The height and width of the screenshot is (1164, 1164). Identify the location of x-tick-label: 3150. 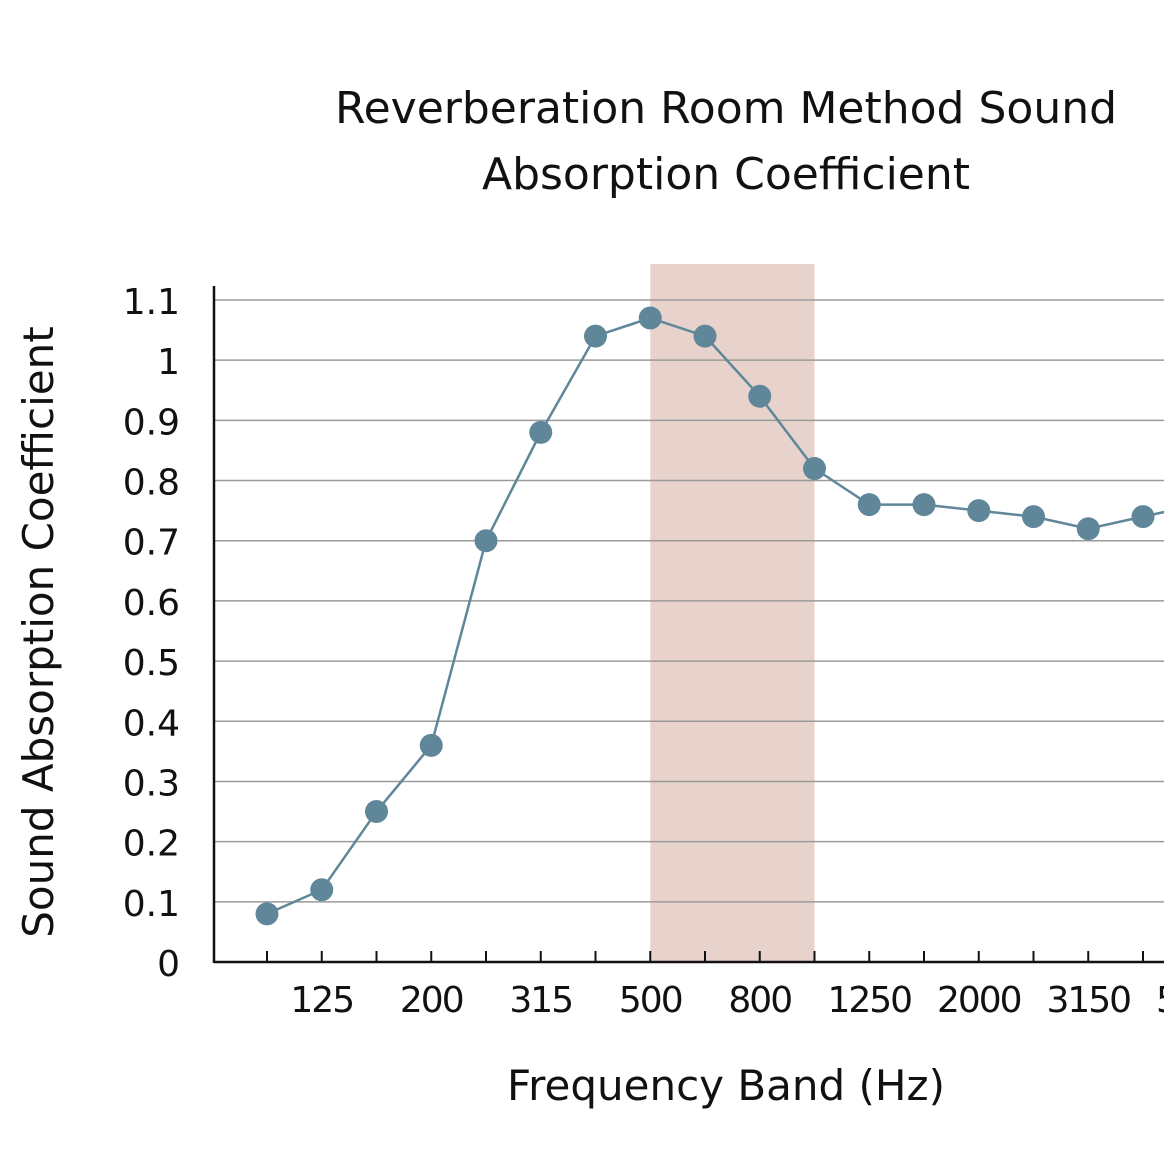
(1088, 1000).